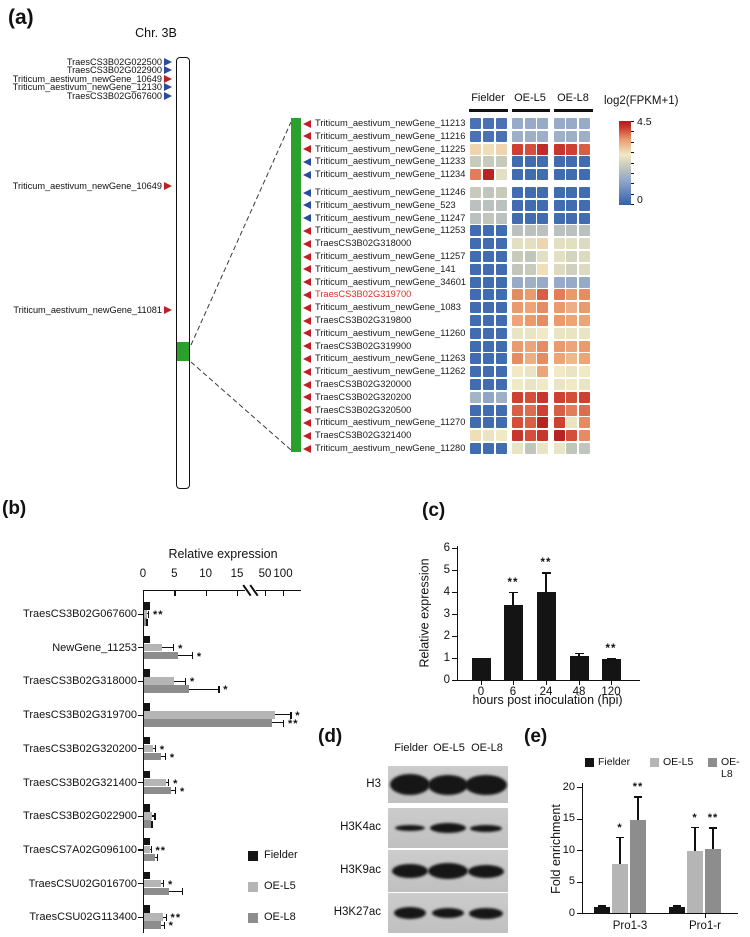  I want to click on heatmap-row-label: TraesCS3B02G320200, so click(363, 396).